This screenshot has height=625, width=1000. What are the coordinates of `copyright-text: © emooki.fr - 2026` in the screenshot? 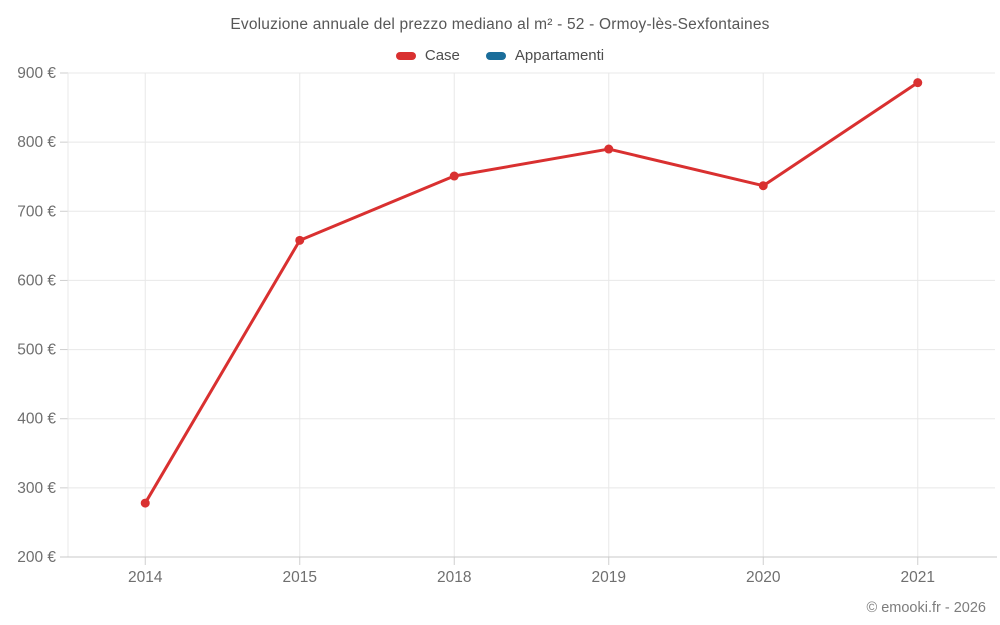 It's located at (926, 608).